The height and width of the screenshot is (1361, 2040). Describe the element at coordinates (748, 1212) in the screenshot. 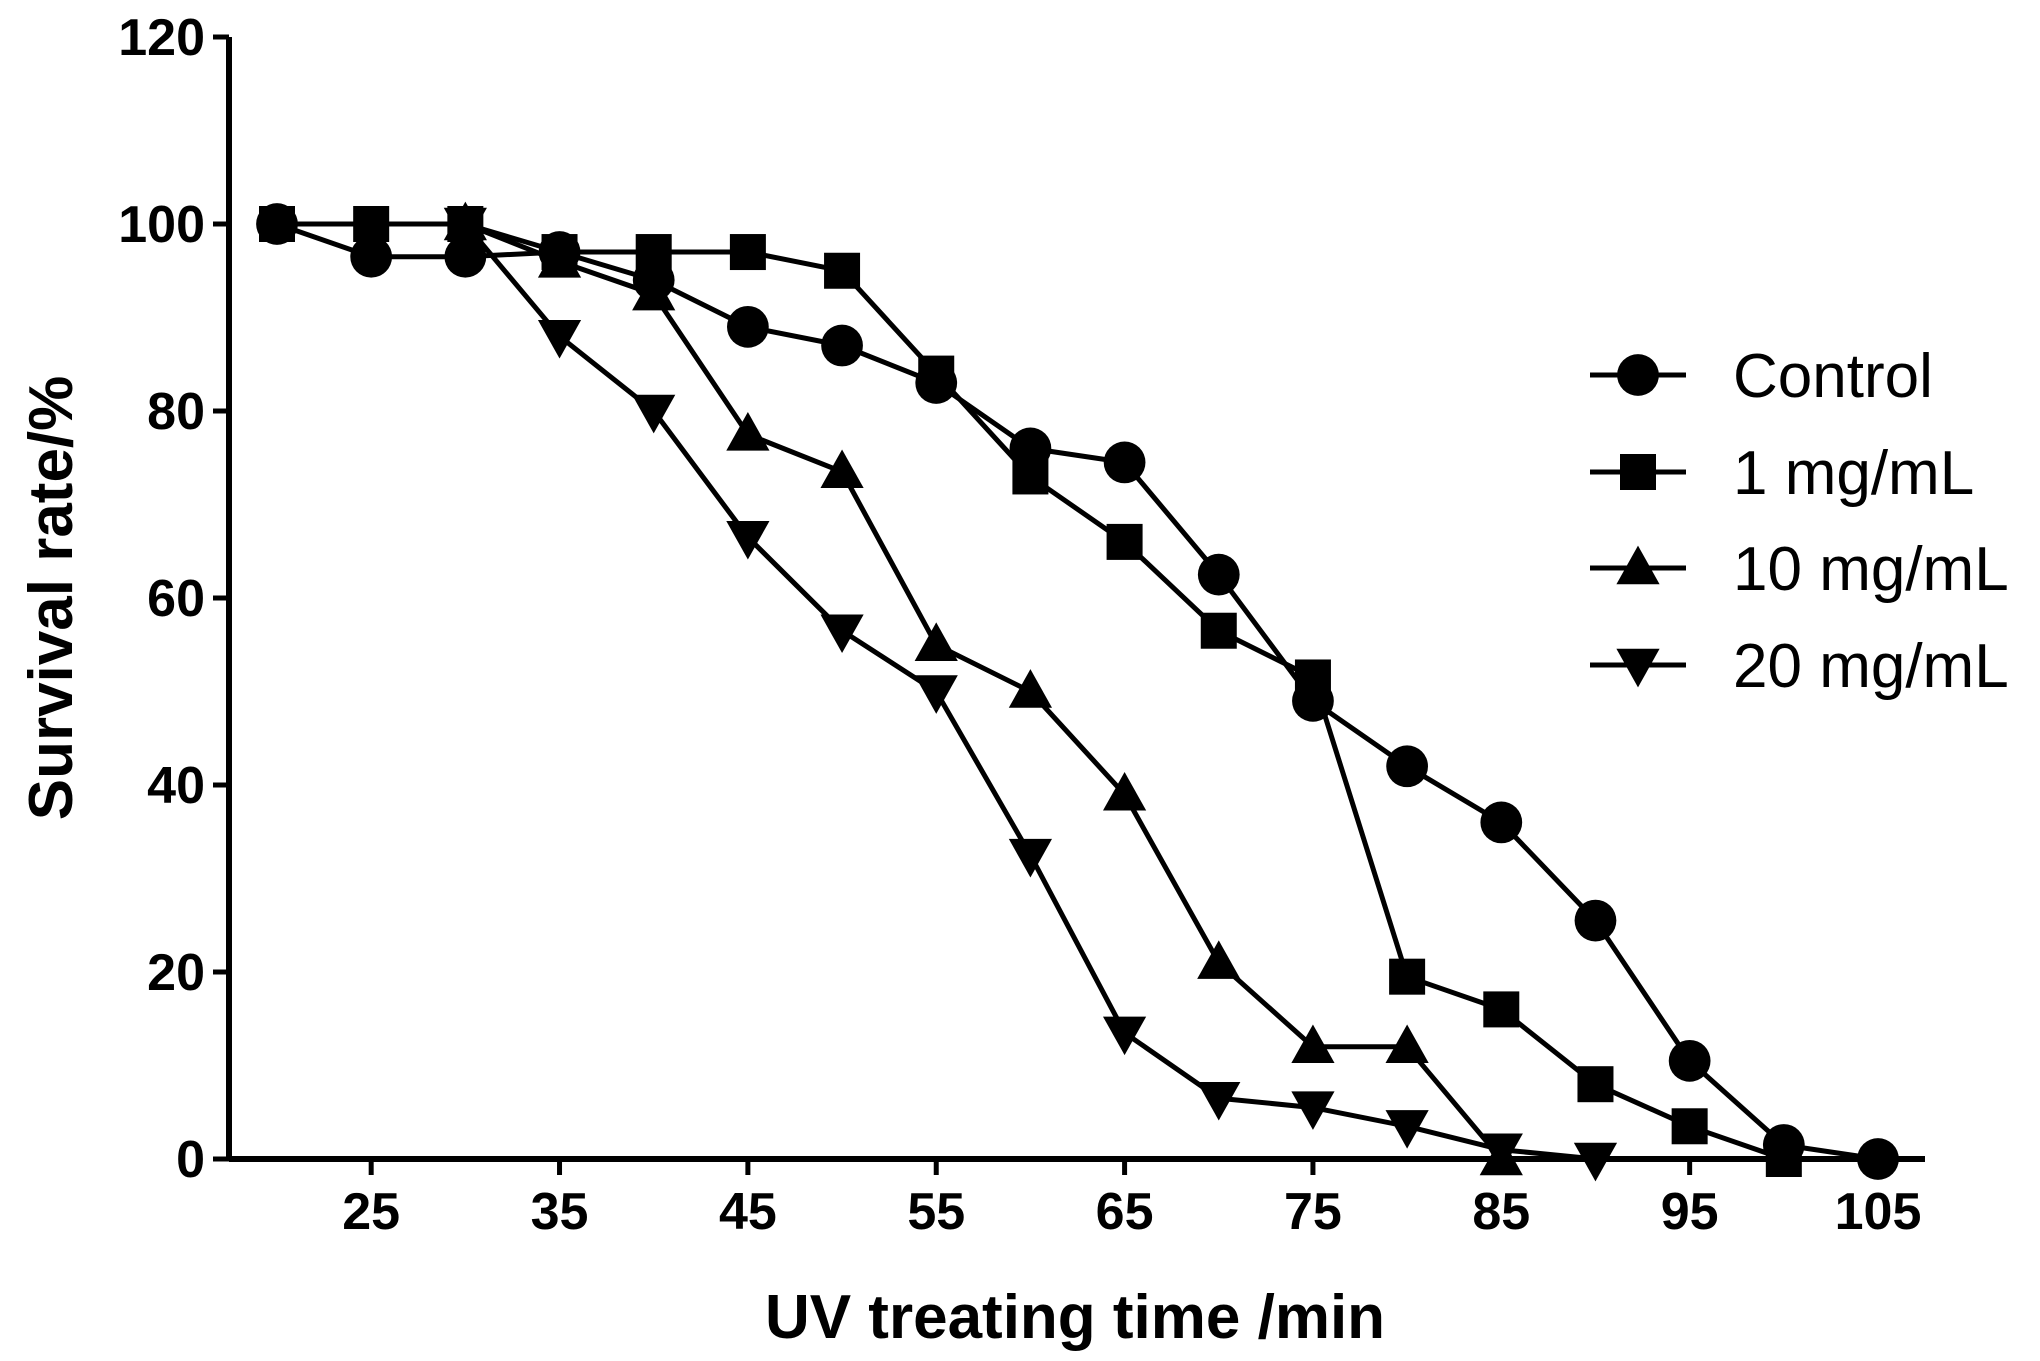

I see `x-tick-label: 45` at that location.